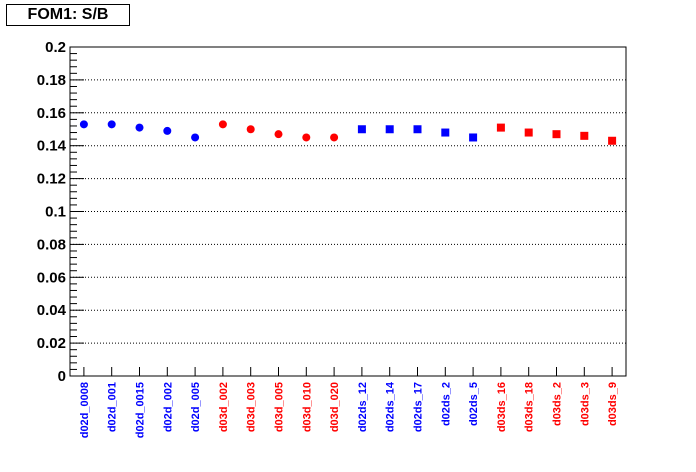 This screenshot has width=696, height=472. I want to click on data-points, so click(348, 132).